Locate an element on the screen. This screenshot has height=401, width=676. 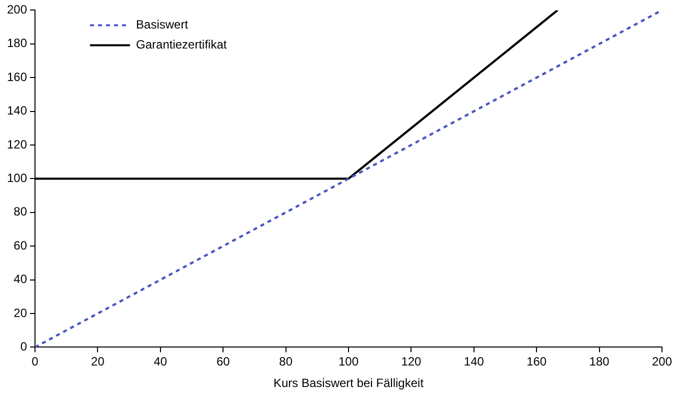
x-tick-label: 120 is located at coordinates (411, 361).